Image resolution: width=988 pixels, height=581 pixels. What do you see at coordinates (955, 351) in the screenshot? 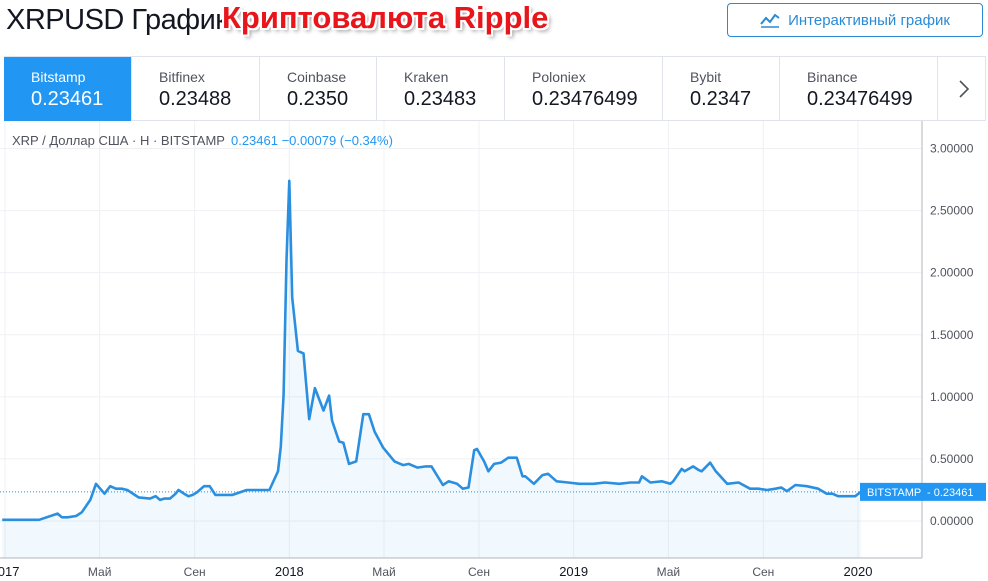
I see `price-scale-bg` at bounding box center [955, 351].